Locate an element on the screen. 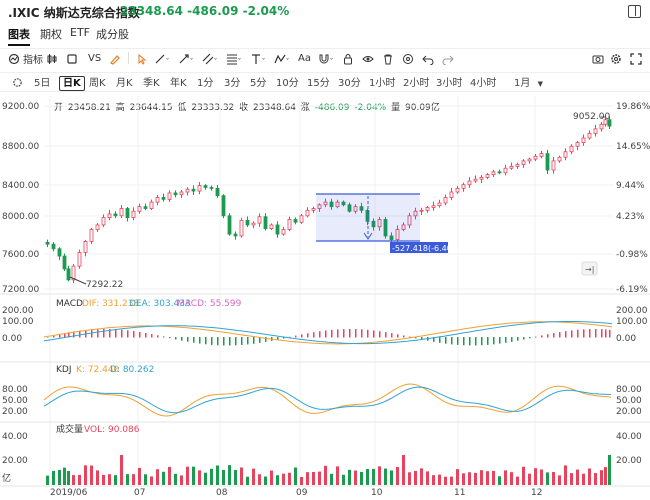 The width and height of the screenshot is (650, 500). trendline-tool-button is located at coordinates (163, 58).